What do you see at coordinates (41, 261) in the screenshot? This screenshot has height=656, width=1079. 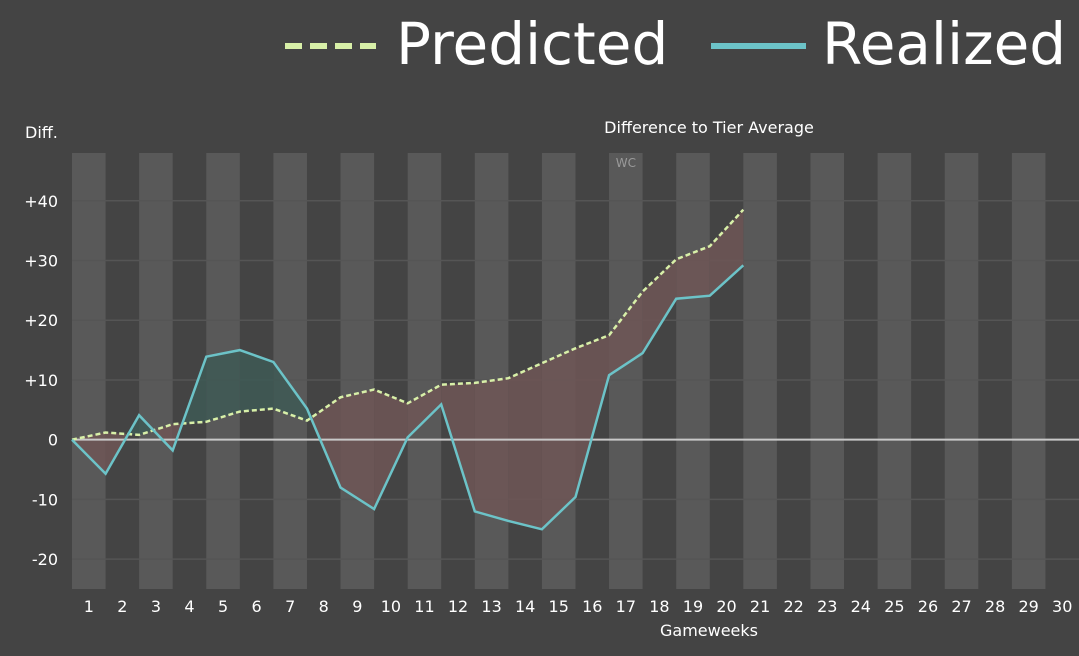 I see `y-tick-label: +30` at bounding box center [41, 261].